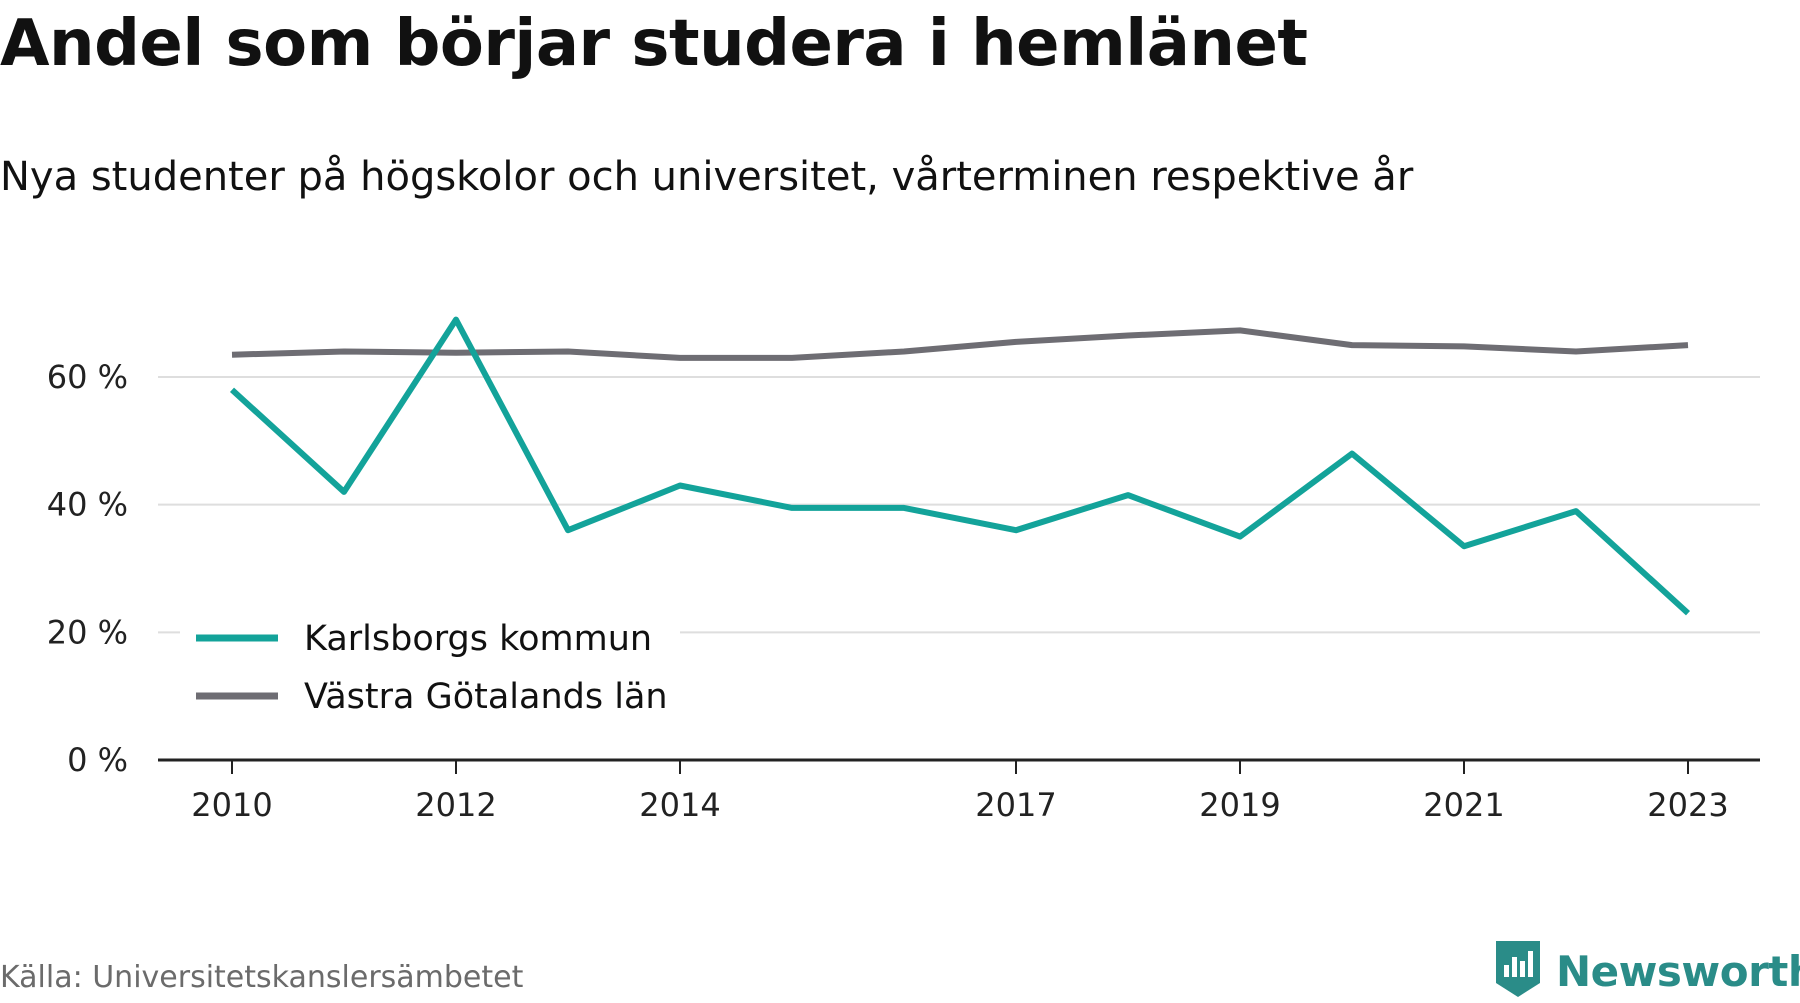 Image resolution: width=1800 pixels, height=1003 pixels. Describe the element at coordinates (97, 760) in the screenshot. I see `y-tick-label: 0 %` at that location.